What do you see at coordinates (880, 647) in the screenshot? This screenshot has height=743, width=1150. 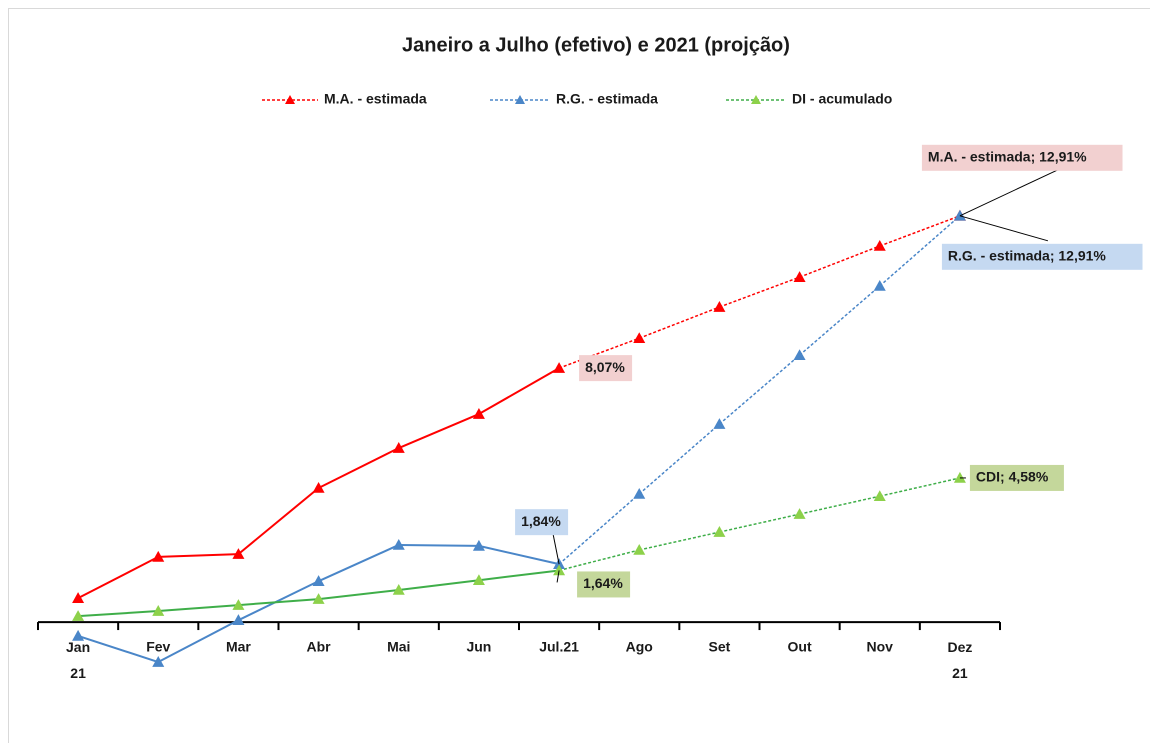 I see `x-tick-label: Nov` at bounding box center [880, 647].